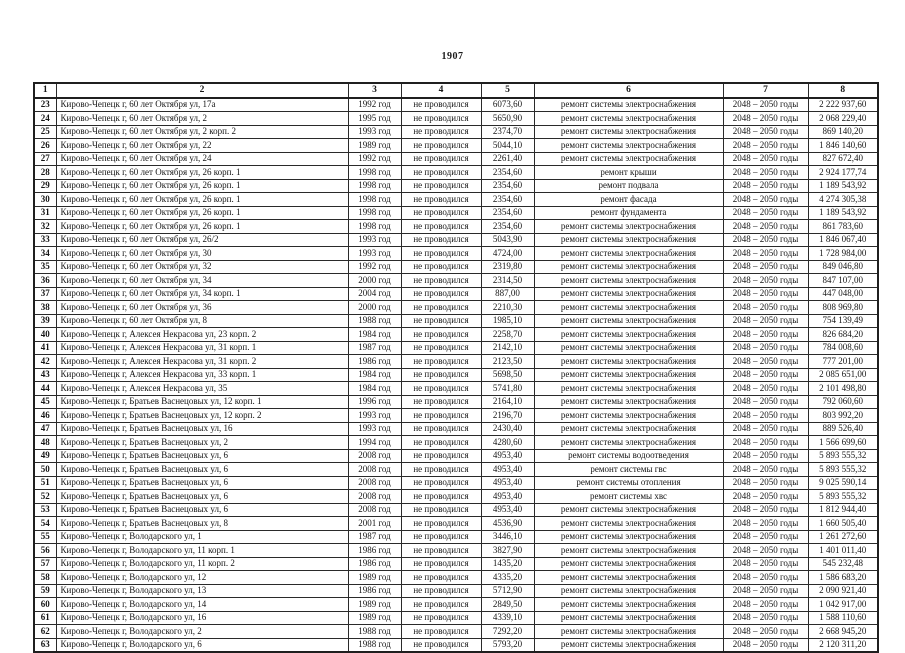 The height and width of the screenshot is (653, 905). I want to click on cell-cost-value: 1 401 011,40, so click(843, 550).